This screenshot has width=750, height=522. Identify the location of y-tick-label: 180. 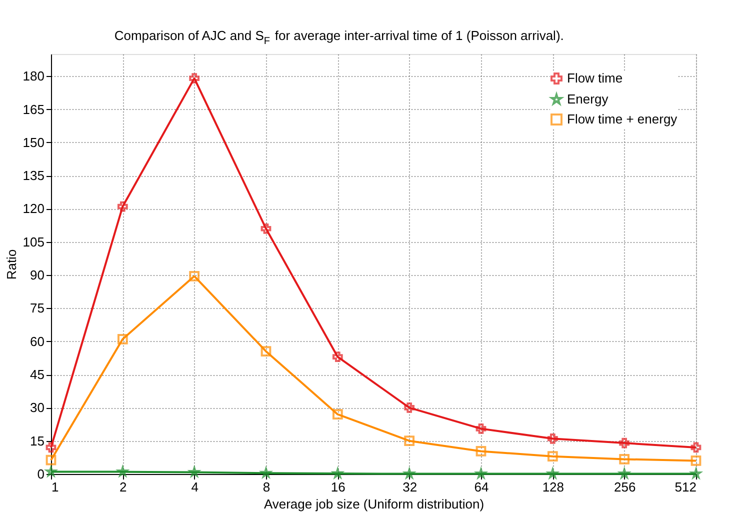
(33, 76).